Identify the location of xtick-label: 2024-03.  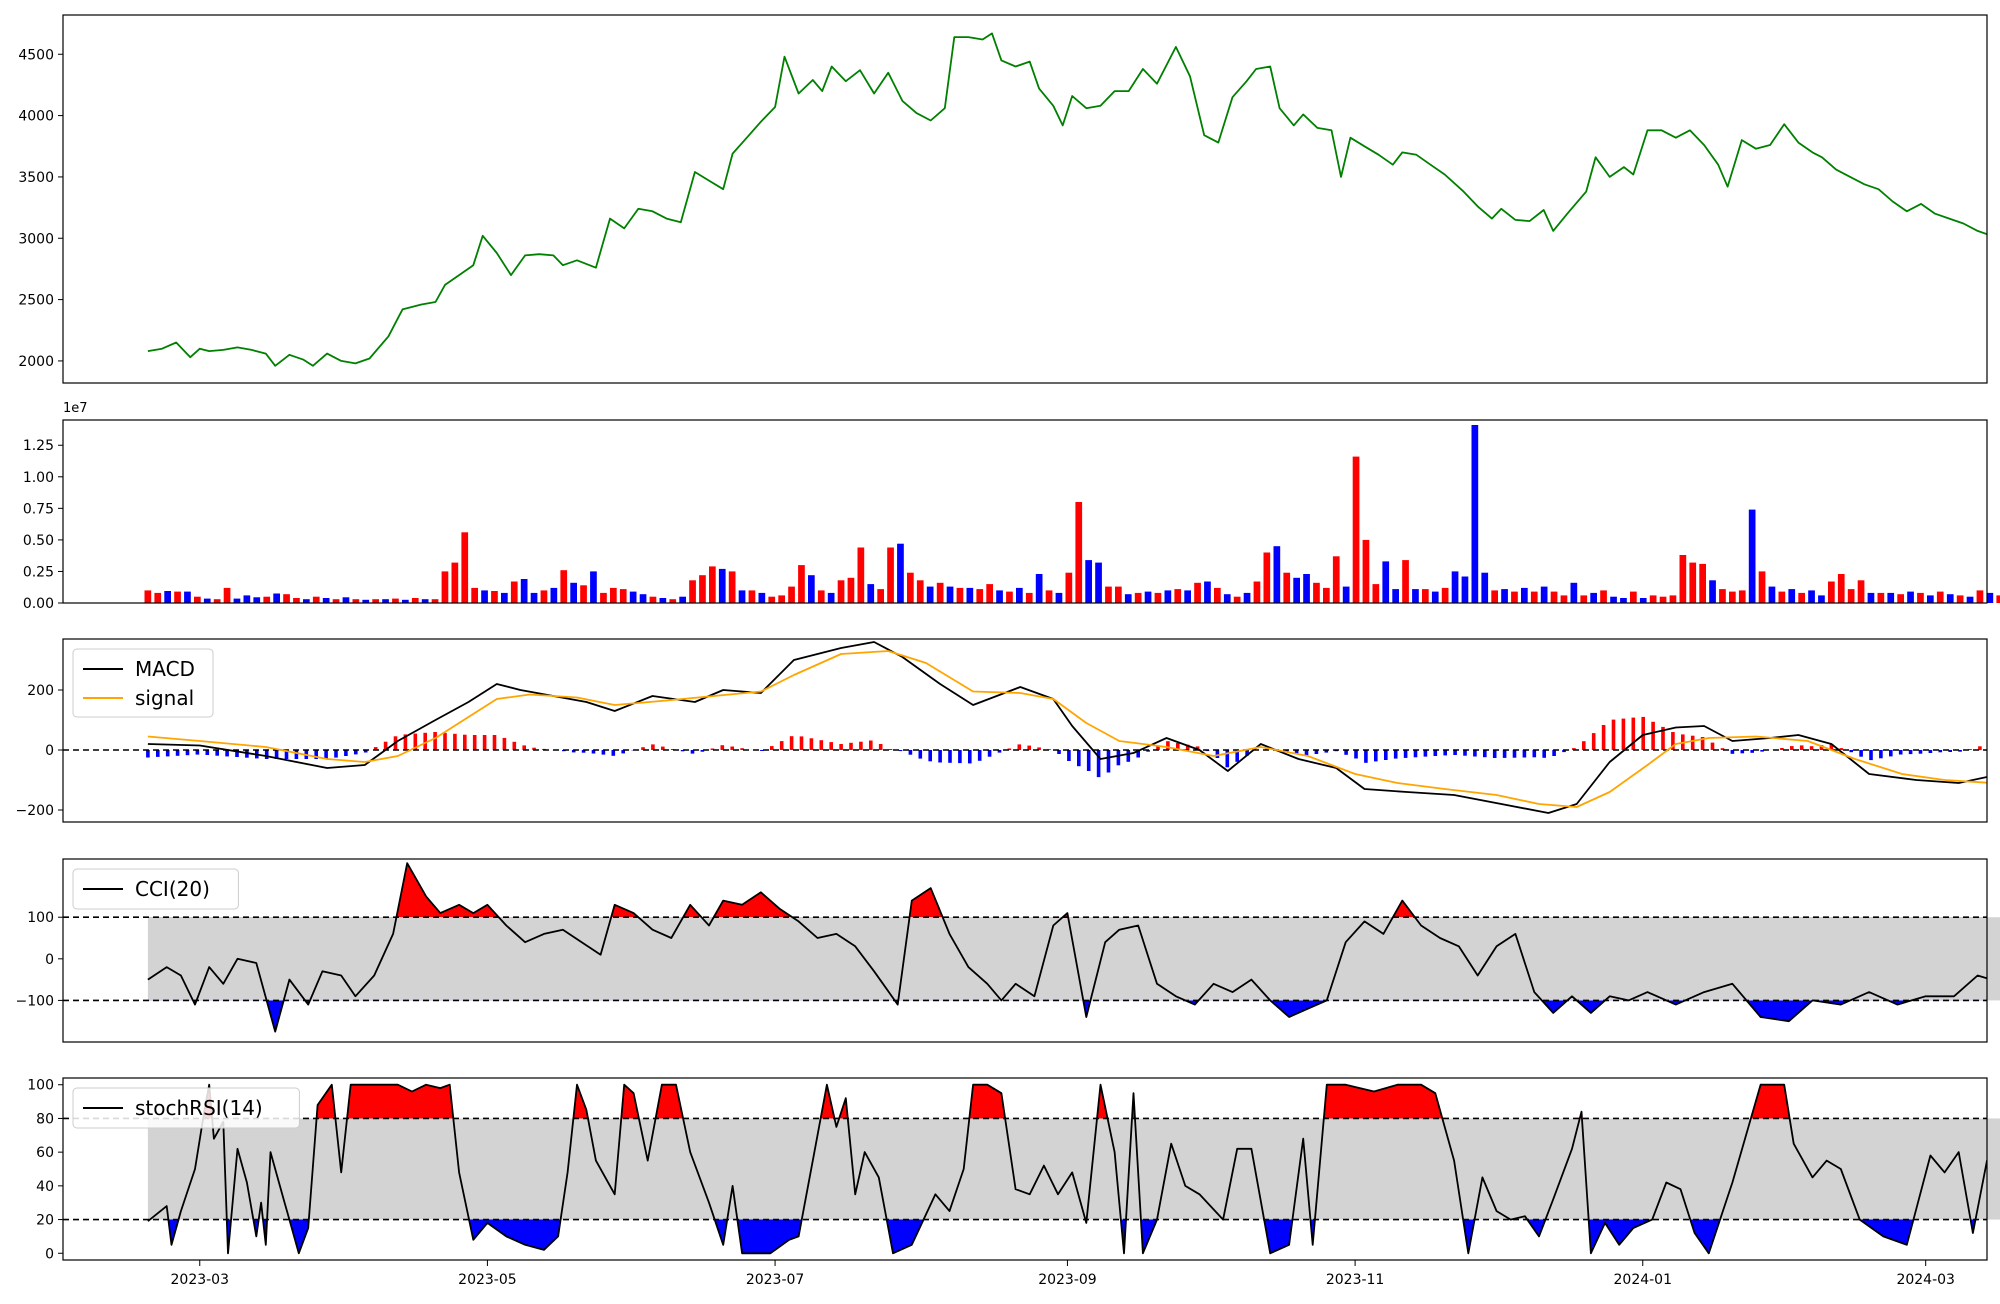
(1925, 1280).